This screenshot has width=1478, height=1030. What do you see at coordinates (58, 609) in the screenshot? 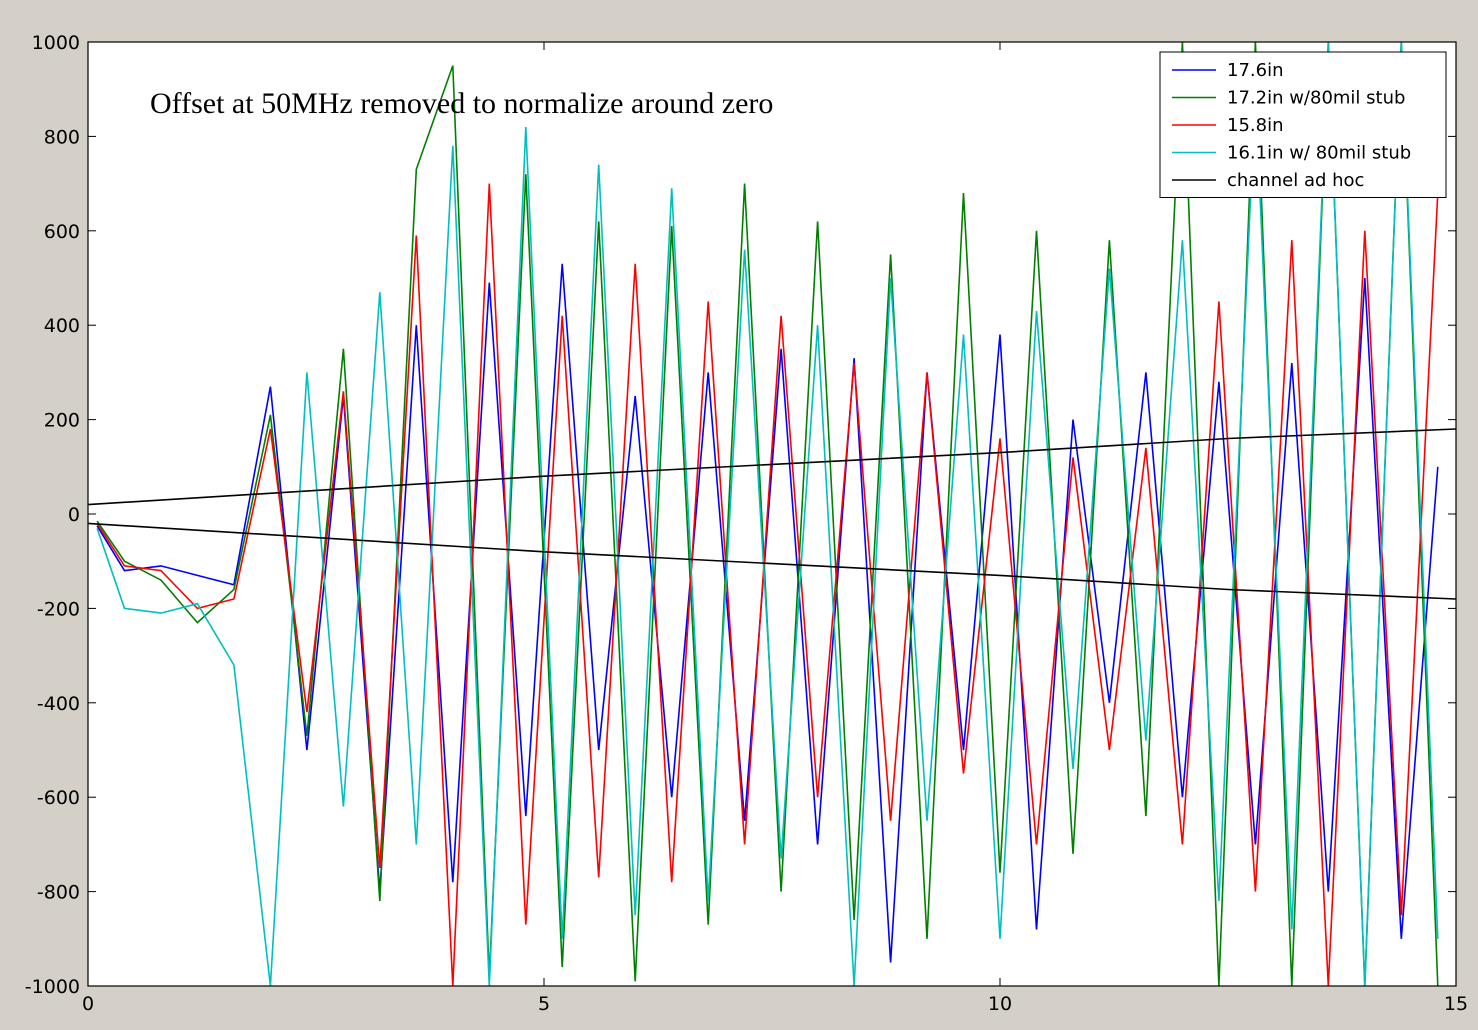
I see `y-tick-label-4: -200` at bounding box center [58, 609].